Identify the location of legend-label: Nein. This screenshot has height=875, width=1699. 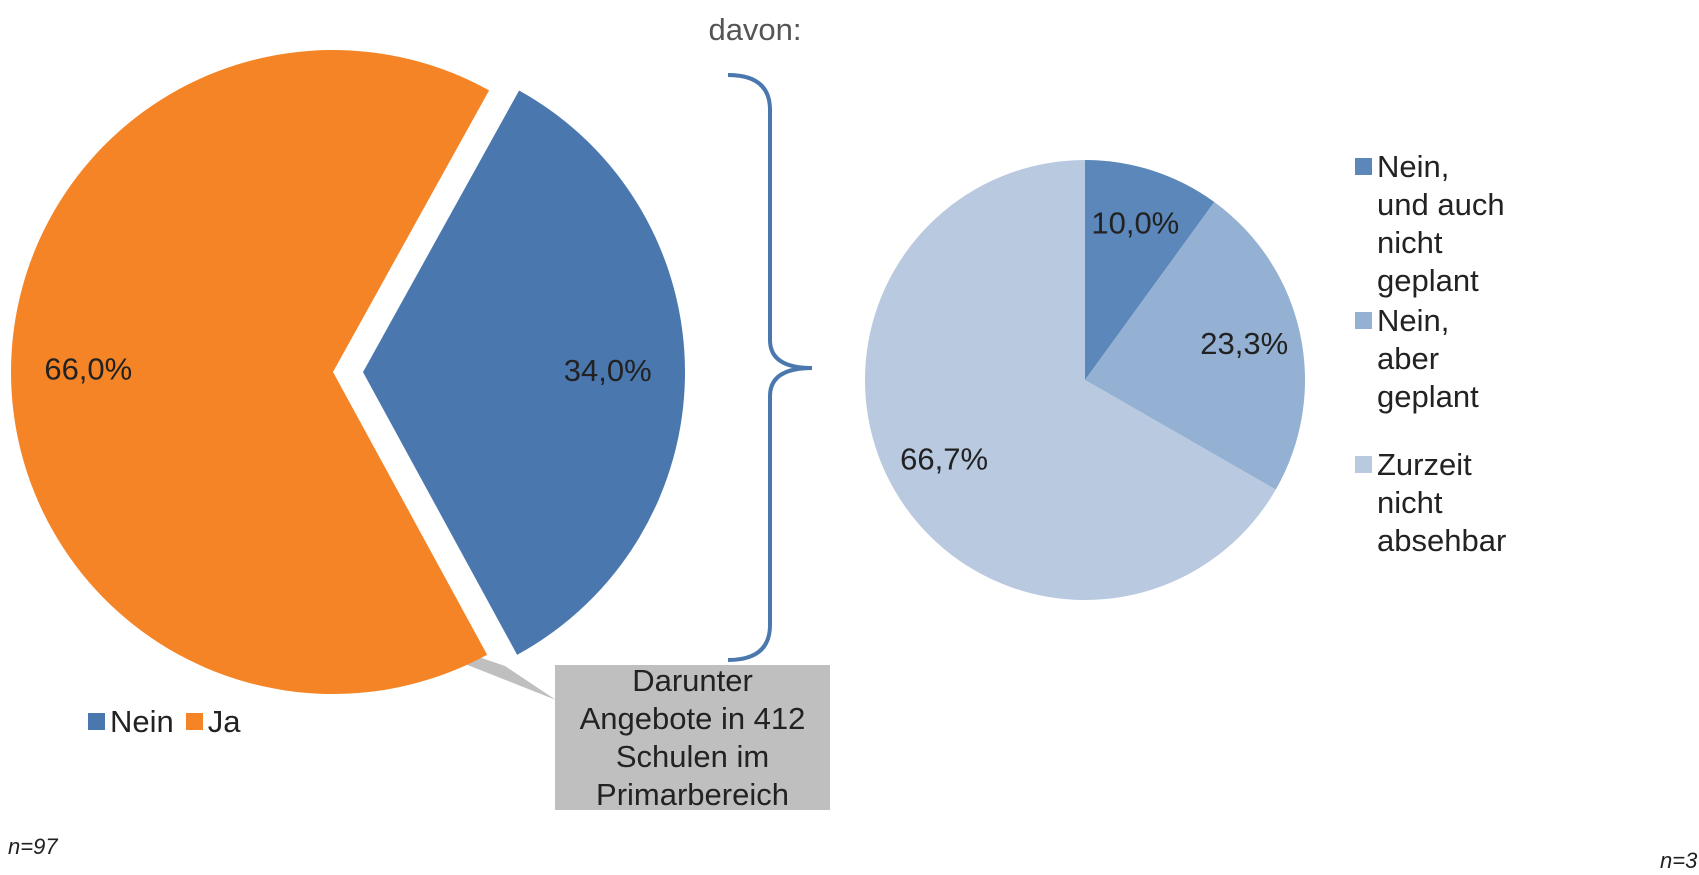
(142, 721).